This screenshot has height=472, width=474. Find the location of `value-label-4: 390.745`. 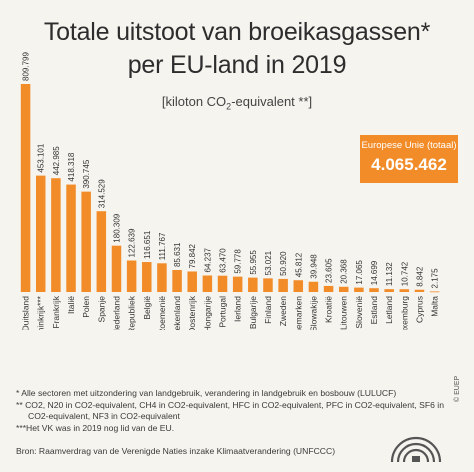

value-label-4: 390.745 is located at coordinates (86, 173).